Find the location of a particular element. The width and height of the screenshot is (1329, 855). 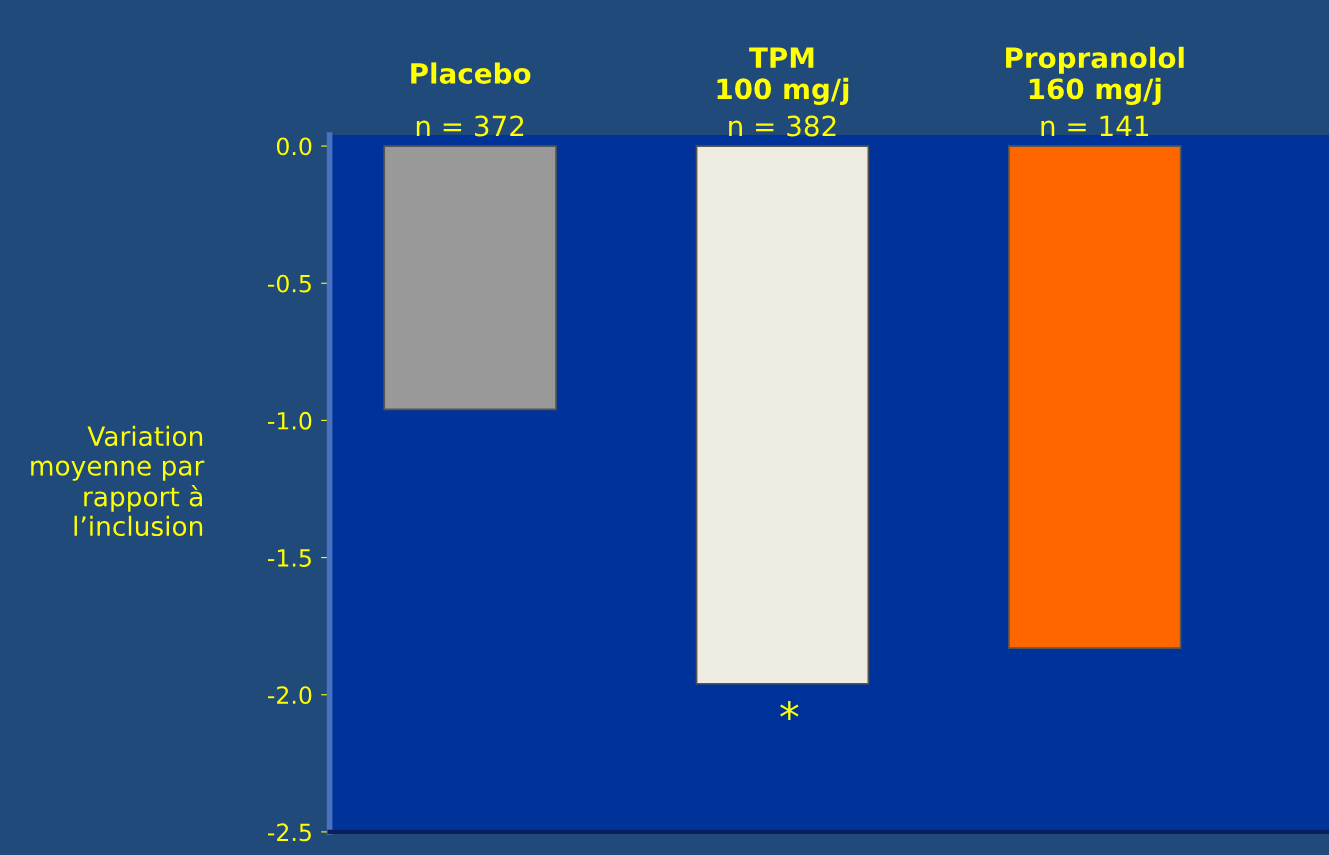

y-tick-label: 0.0 is located at coordinates (294, 146).